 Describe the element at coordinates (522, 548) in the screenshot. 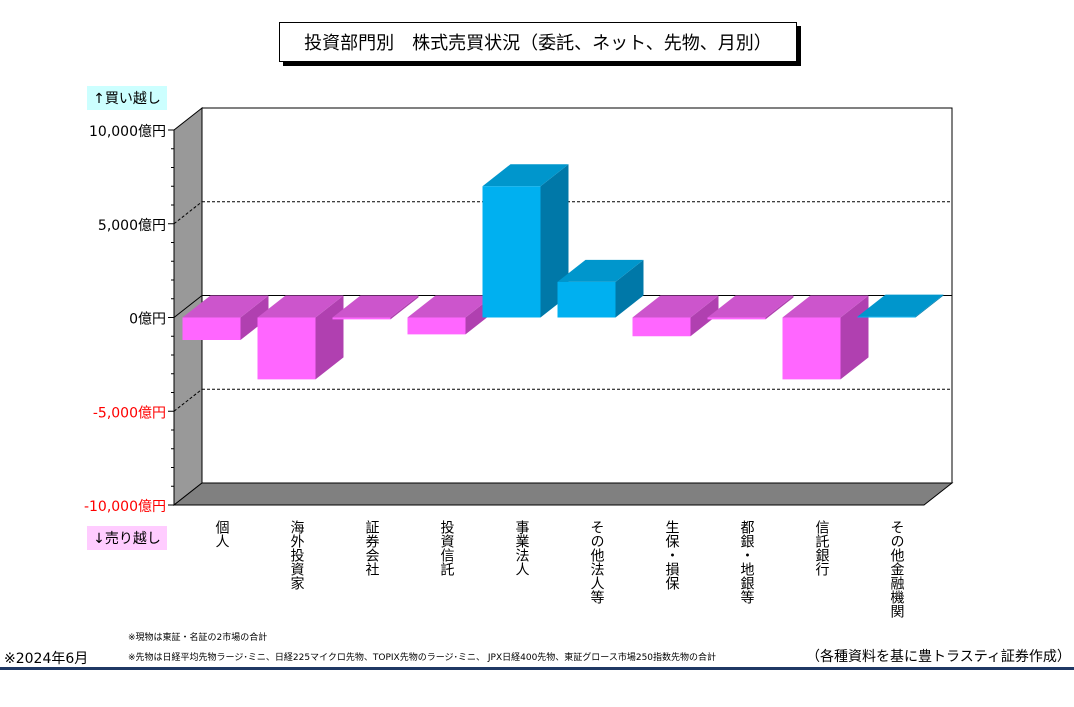

I see `category-label: 事業法人` at that location.